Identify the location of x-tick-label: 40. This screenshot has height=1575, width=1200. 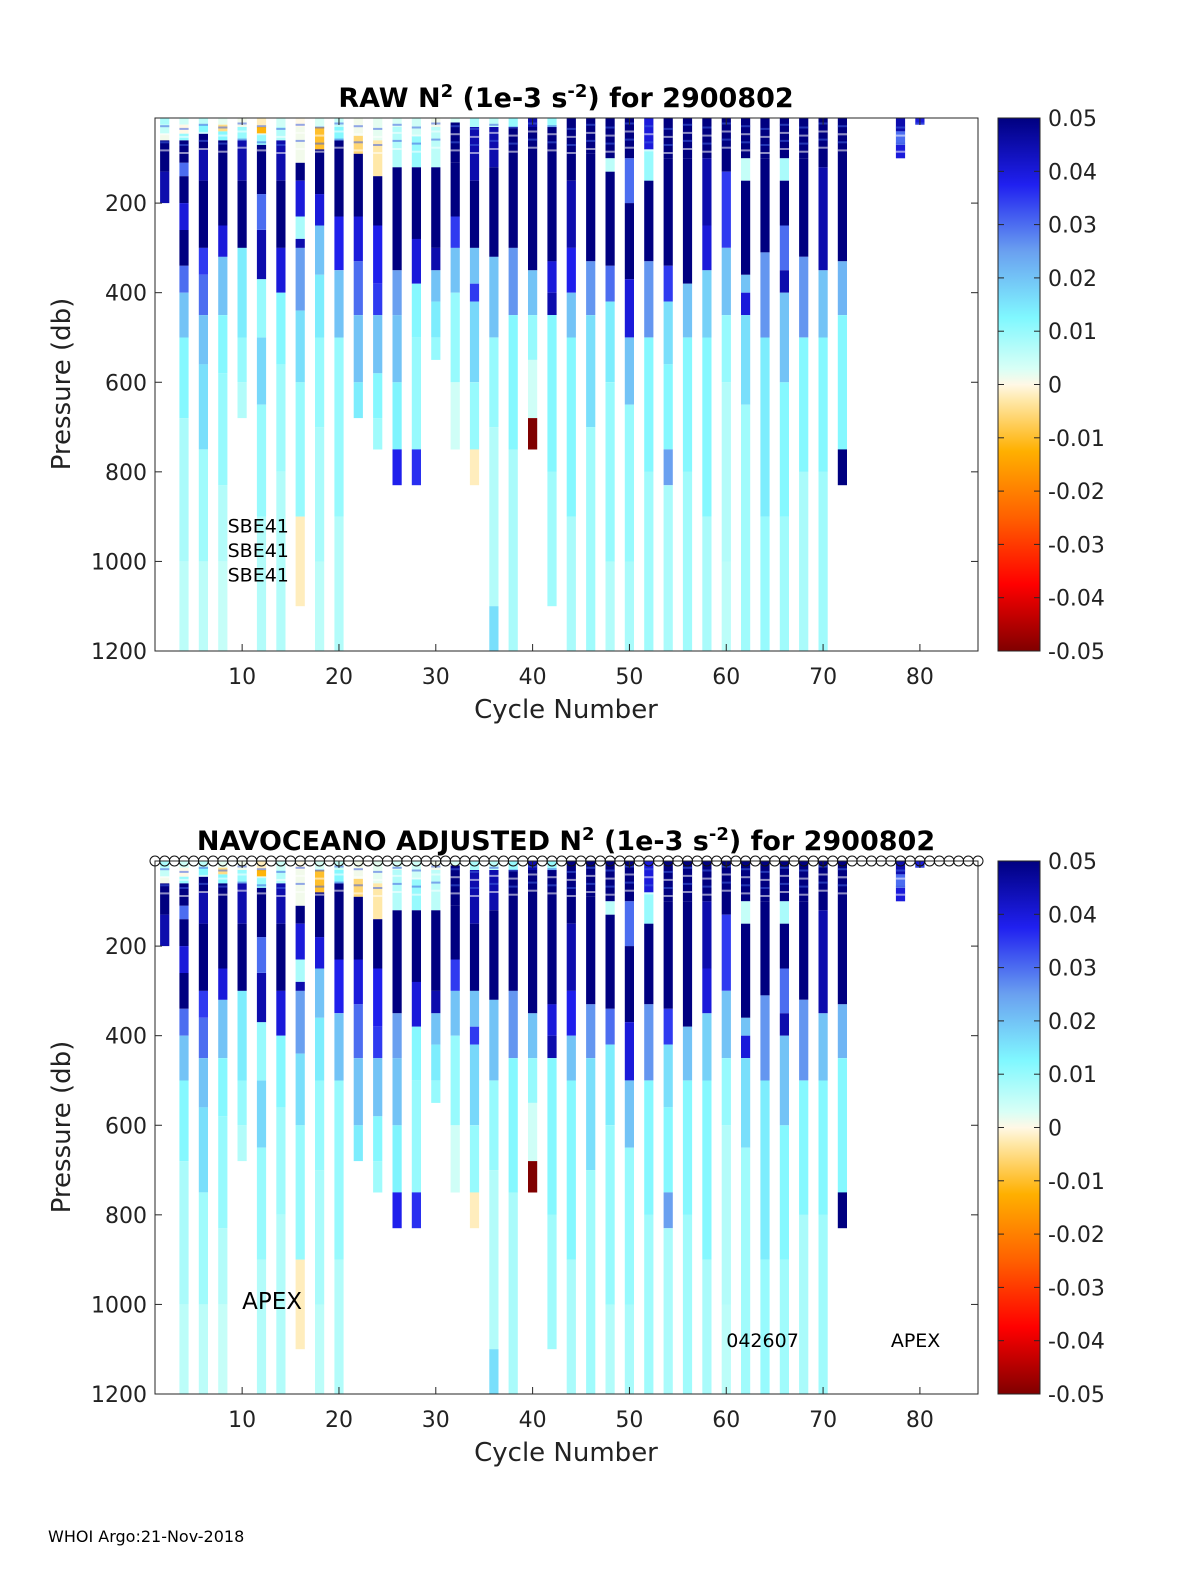
(533, 677).